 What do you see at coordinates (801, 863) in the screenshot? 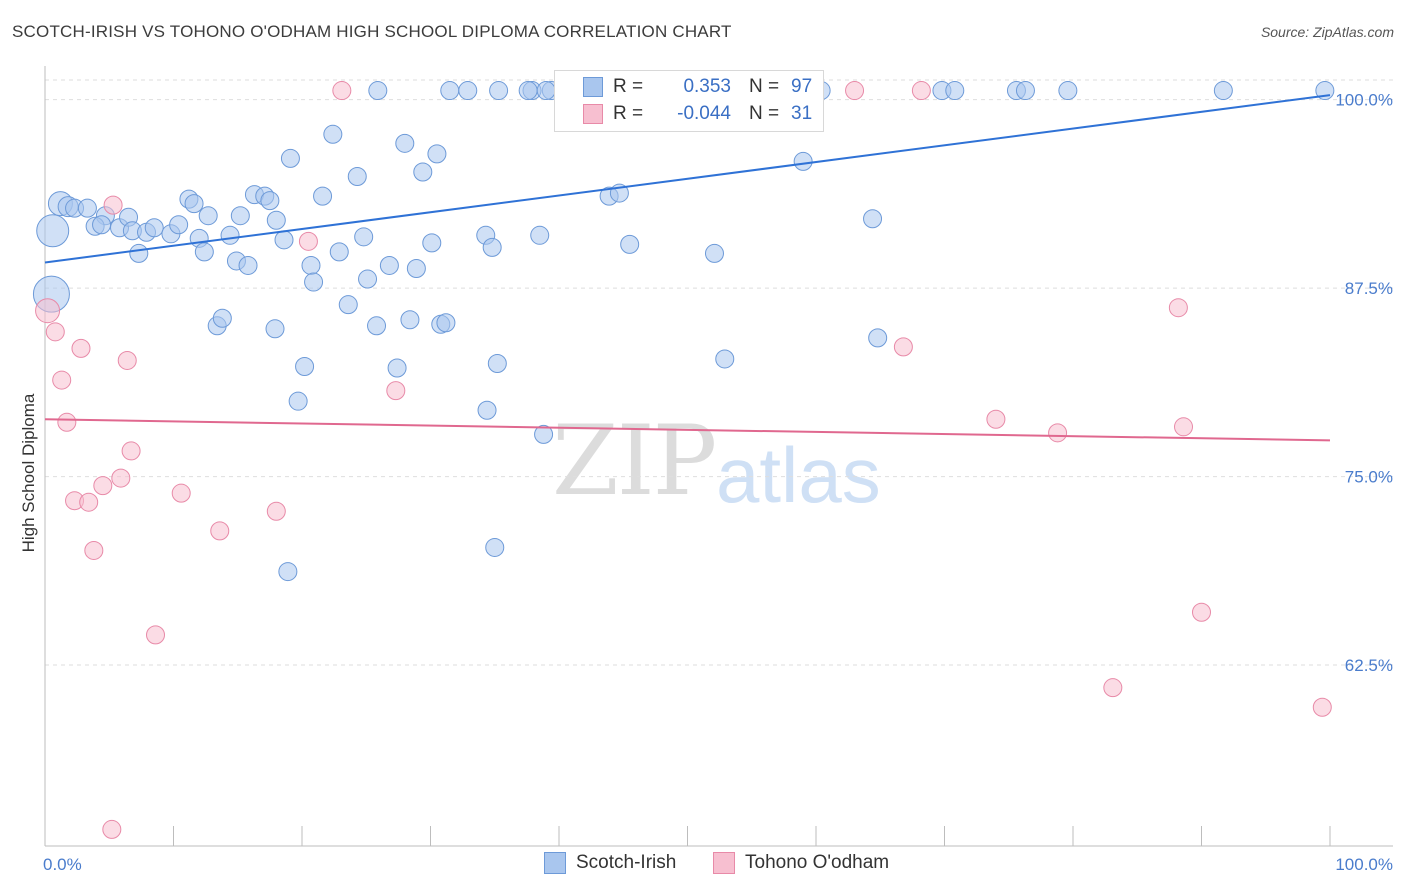
I see `series-legend-tohono-oodham: Tohono O'odham` at bounding box center [801, 863].